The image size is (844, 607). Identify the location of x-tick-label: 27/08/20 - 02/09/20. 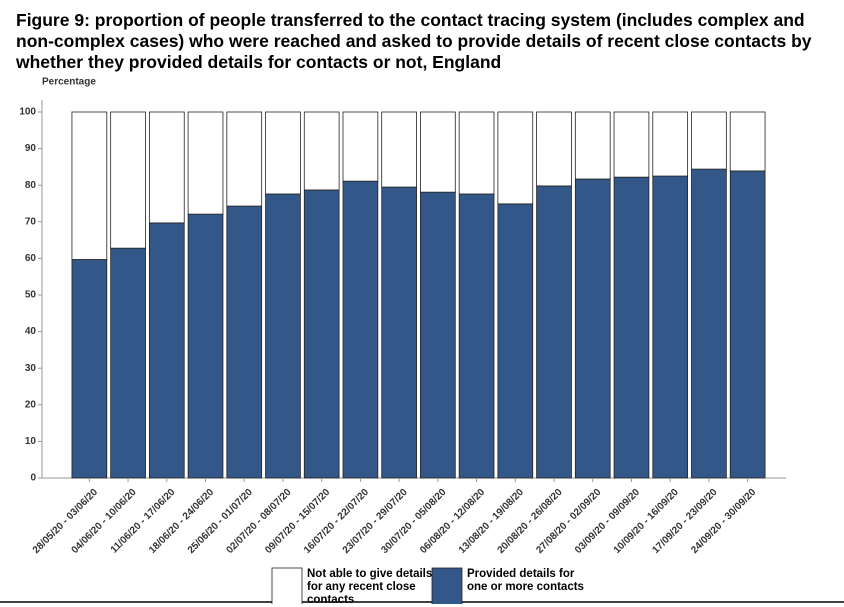
(568, 521).